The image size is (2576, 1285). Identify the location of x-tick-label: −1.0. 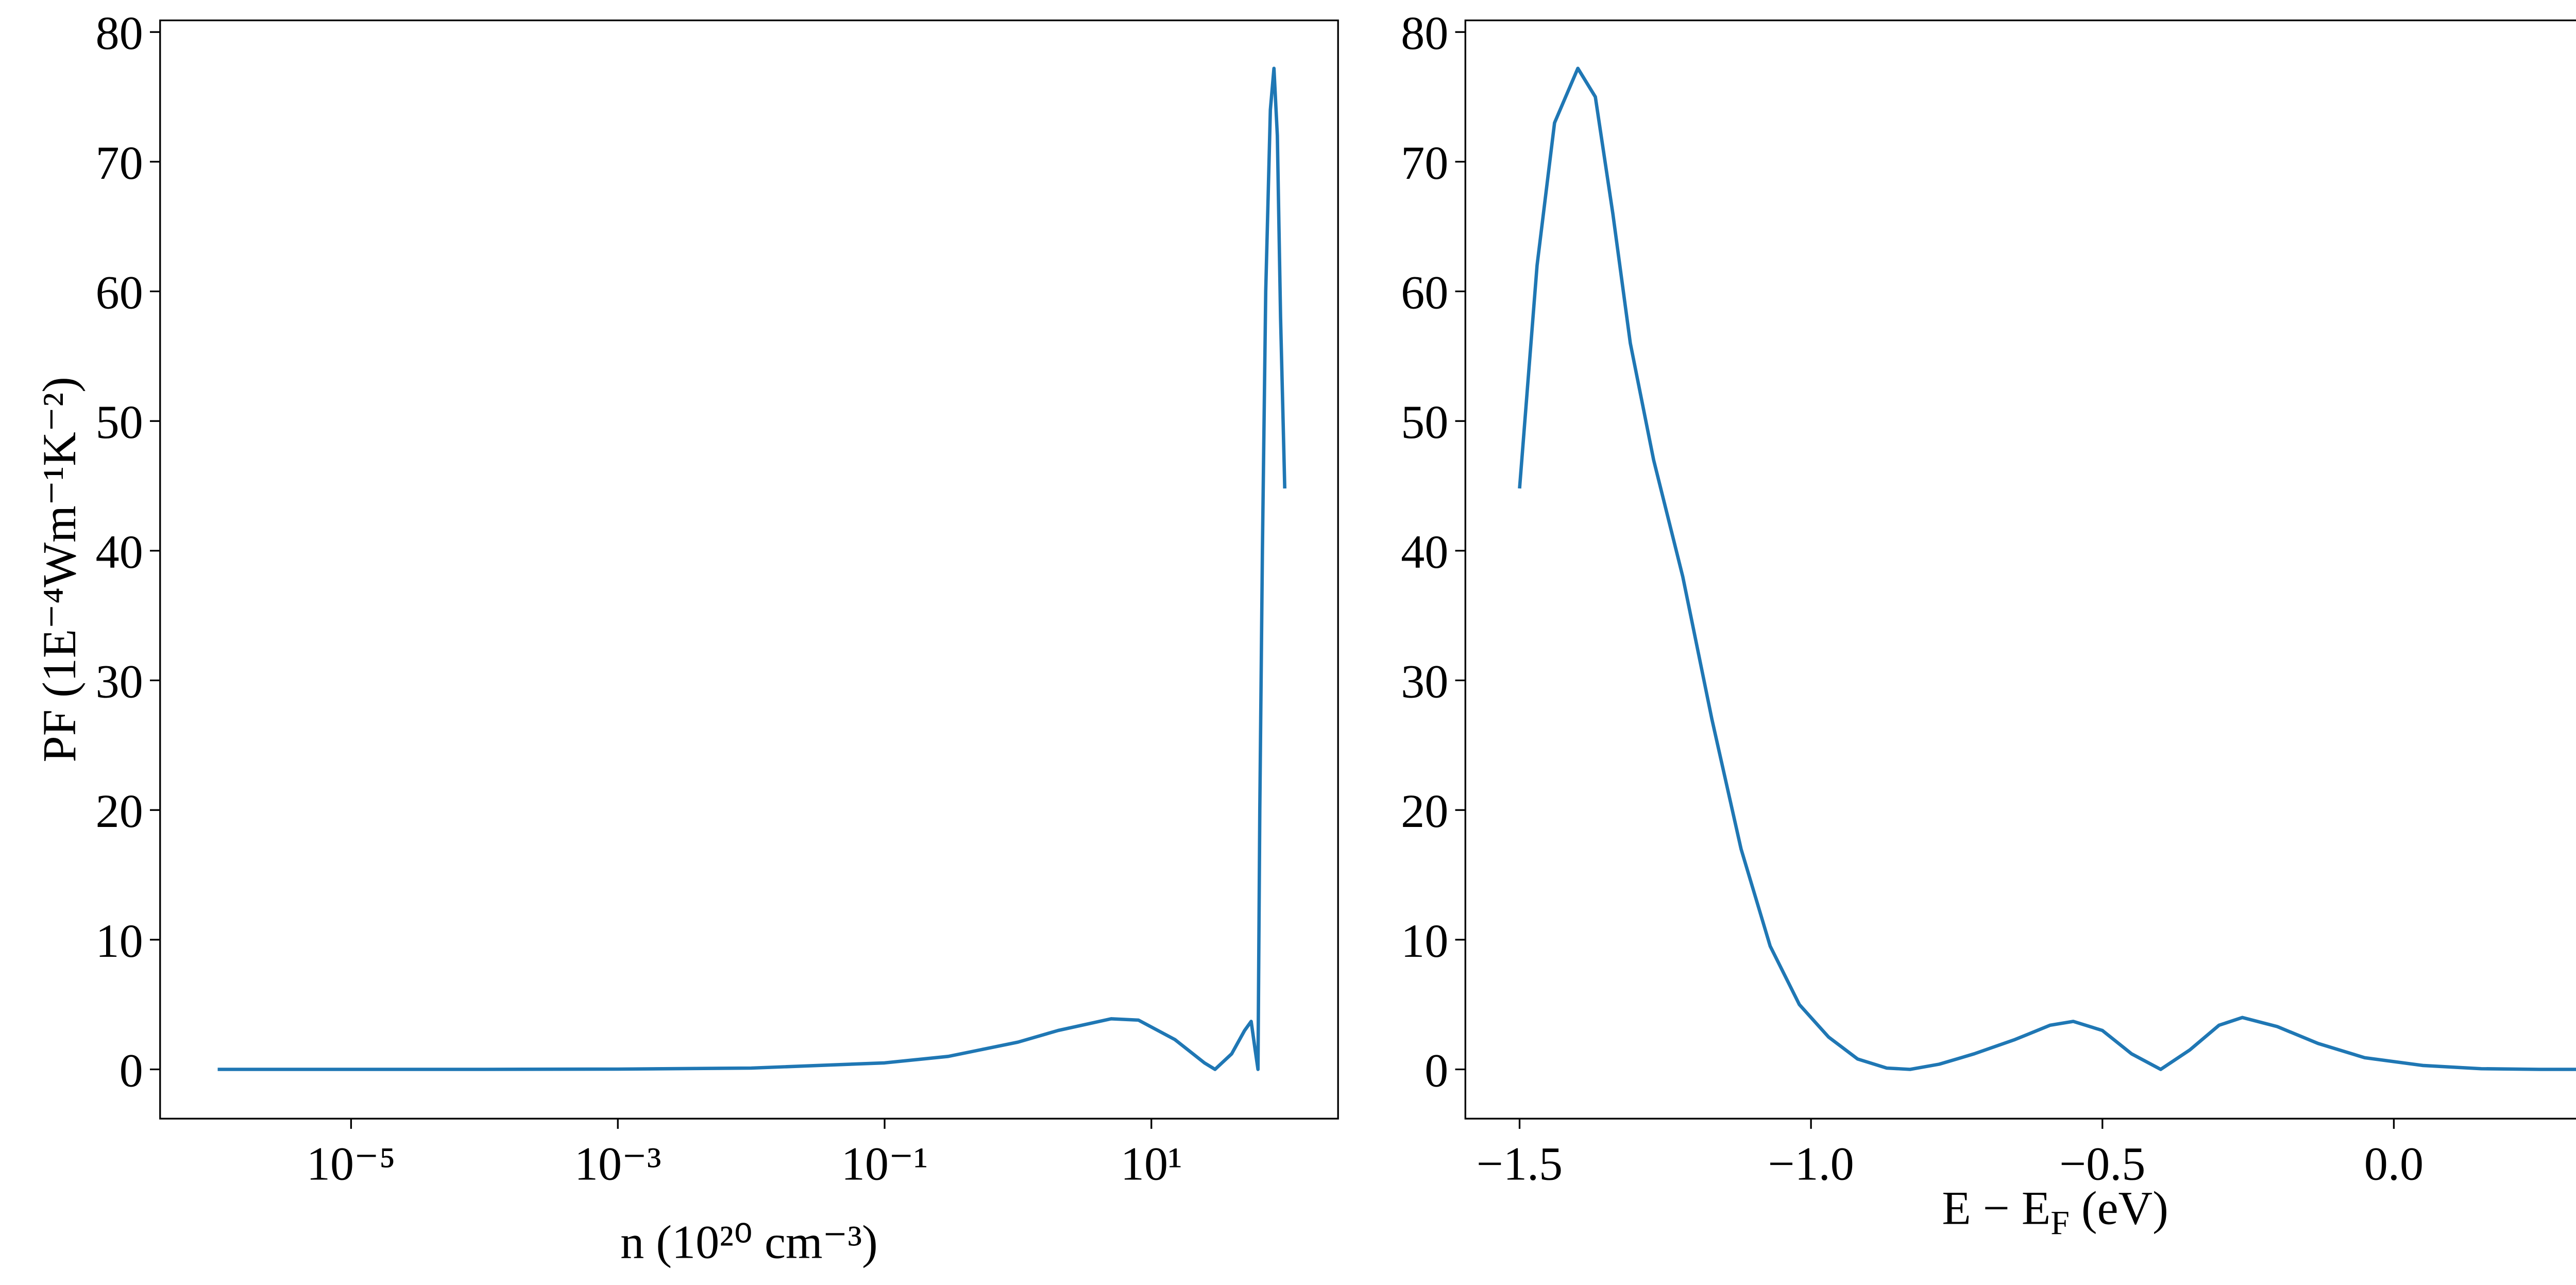
(1811, 1164).